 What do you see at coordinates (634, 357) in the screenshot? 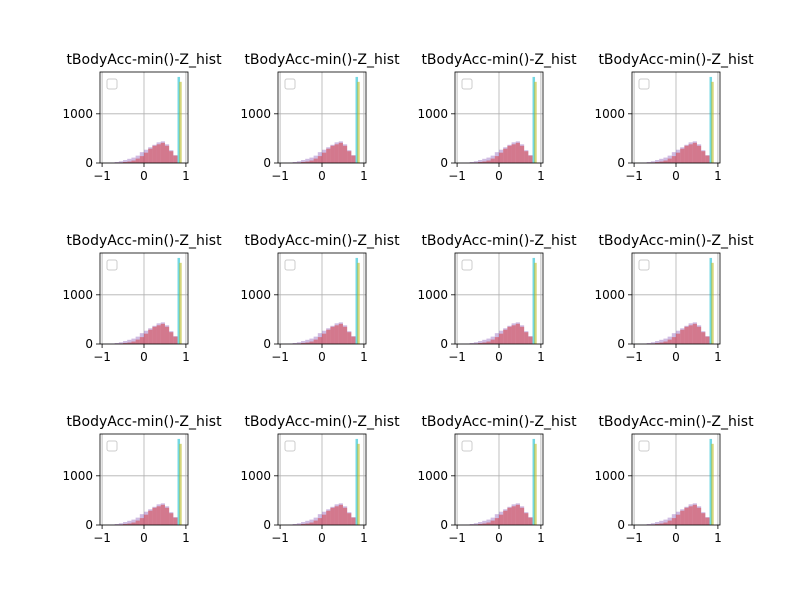
I see `x-tick-label: −1` at bounding box center [634, 357].